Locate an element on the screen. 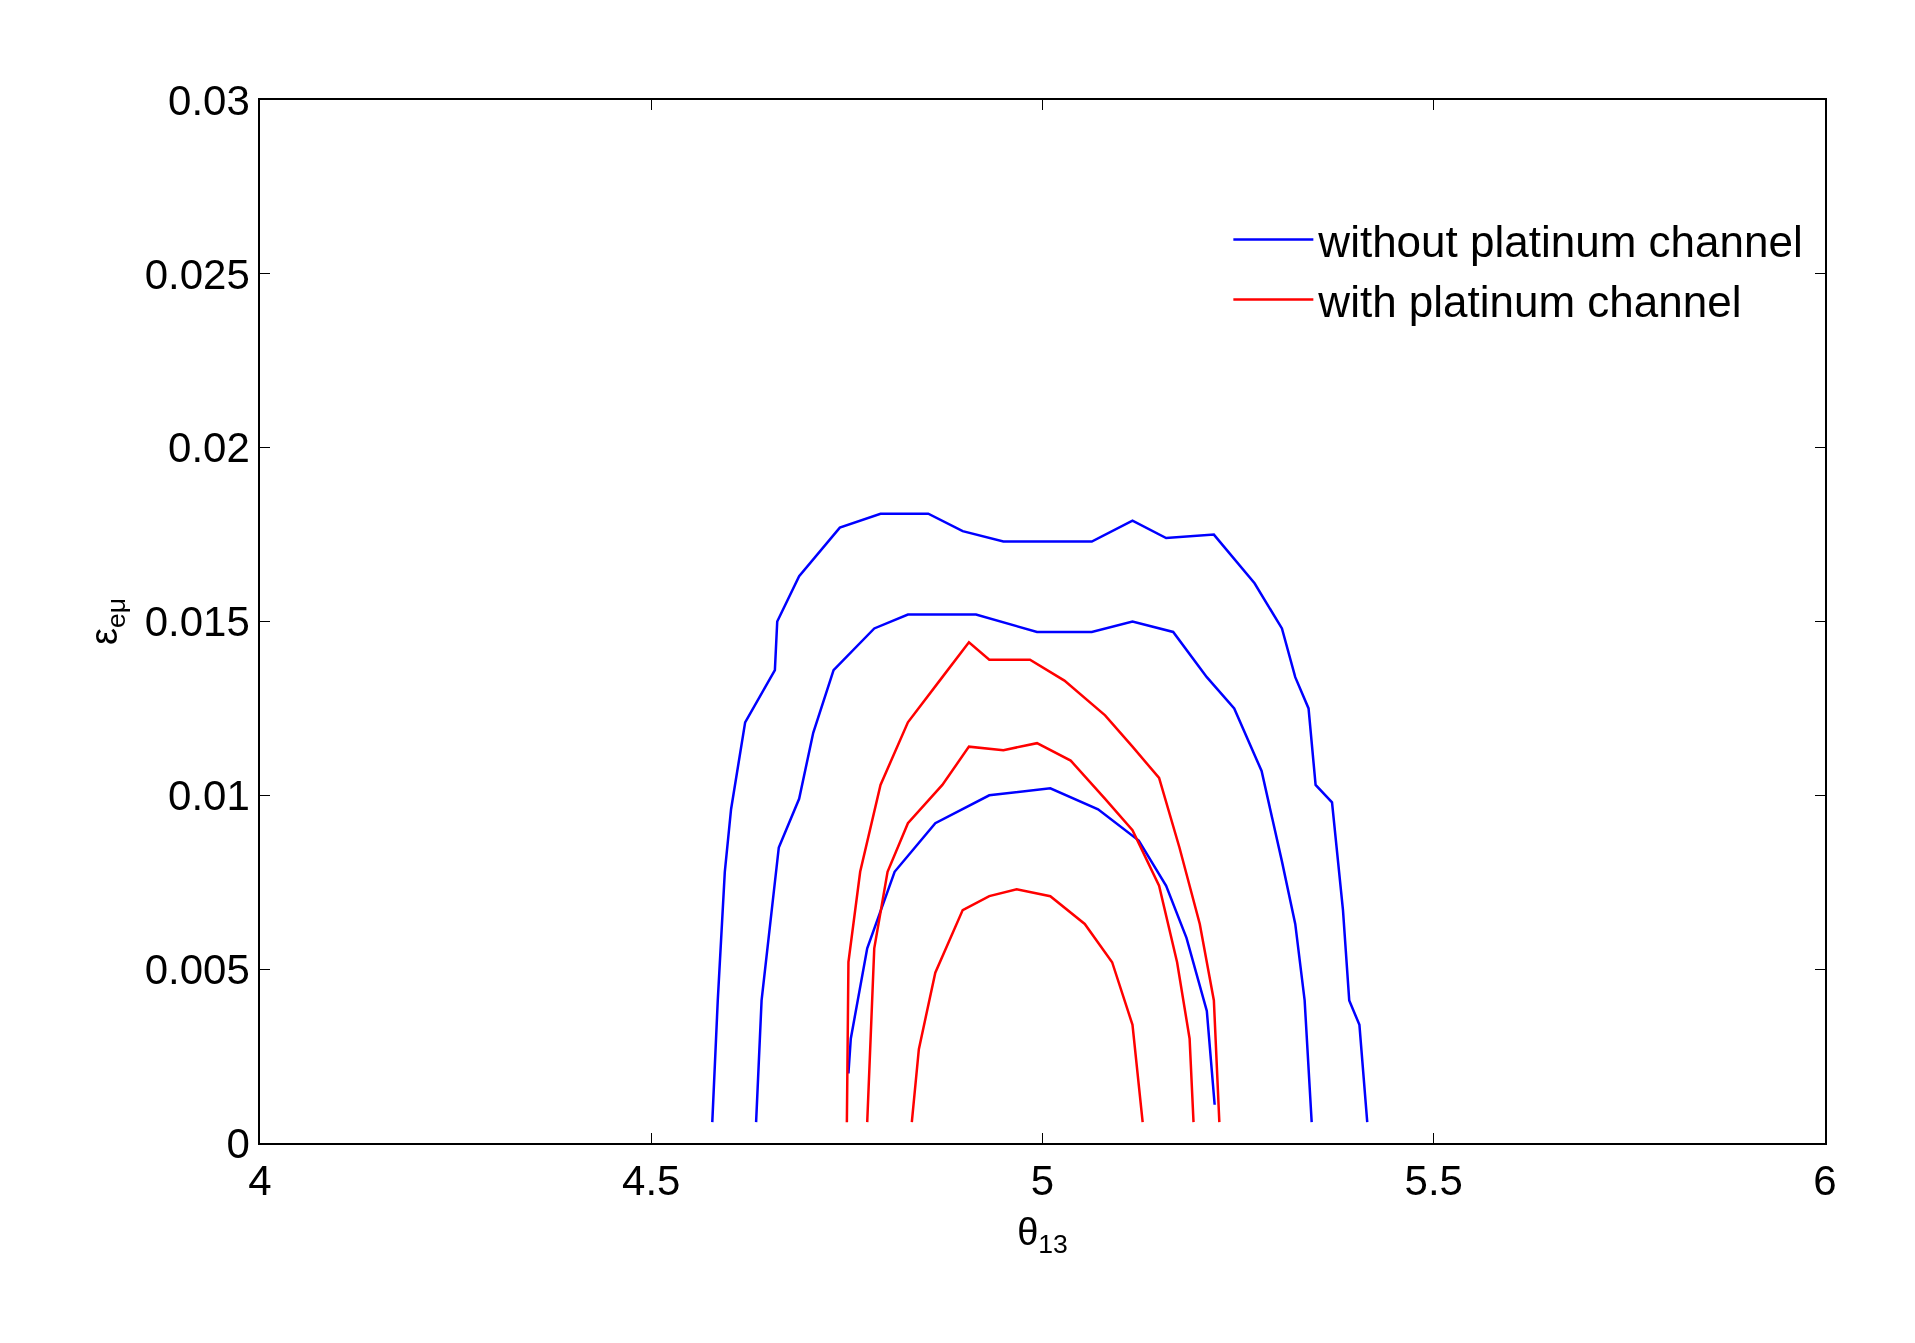 The width and height of the screenshot is (1915, 1343). x-tick-label: 6 is located at coordinates (1825, 1181).